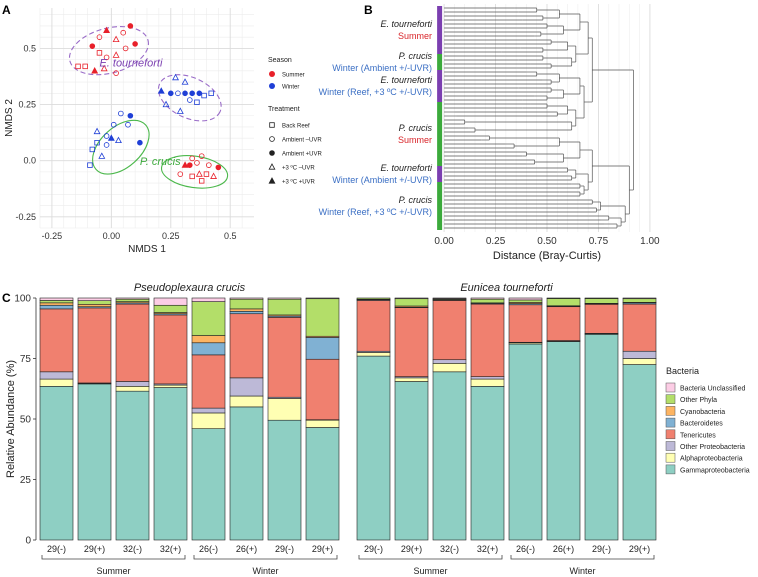  What do you see at coordinates (29, 161) in the screenshot?
I see `y-tick-label: 0.0` at bounding box center [29, 161].